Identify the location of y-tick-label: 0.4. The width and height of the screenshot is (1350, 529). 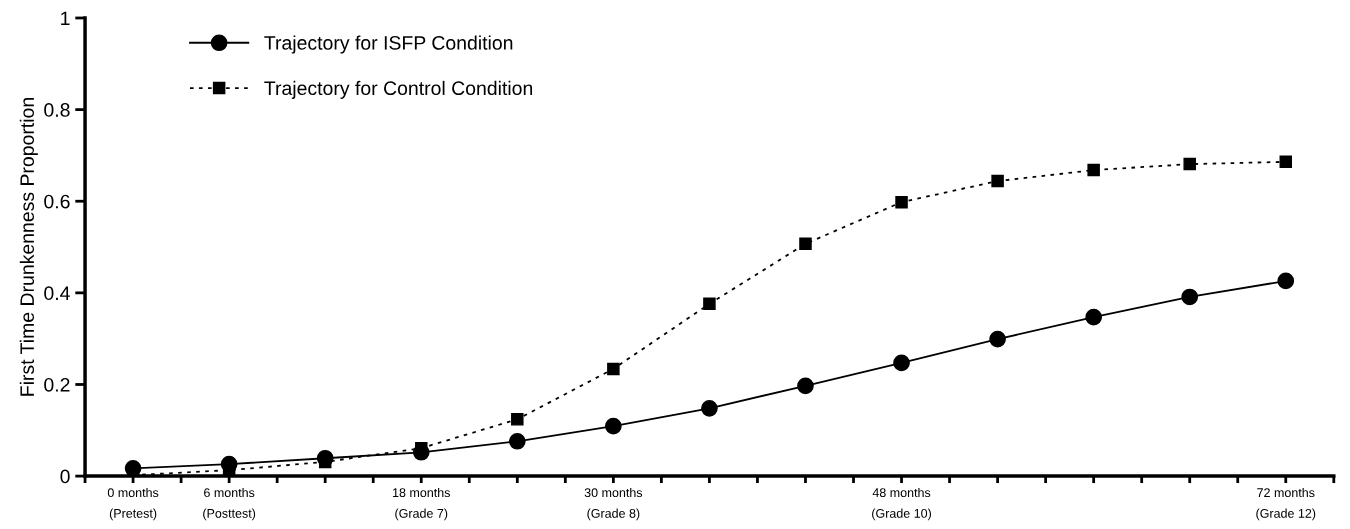
(57, 293).